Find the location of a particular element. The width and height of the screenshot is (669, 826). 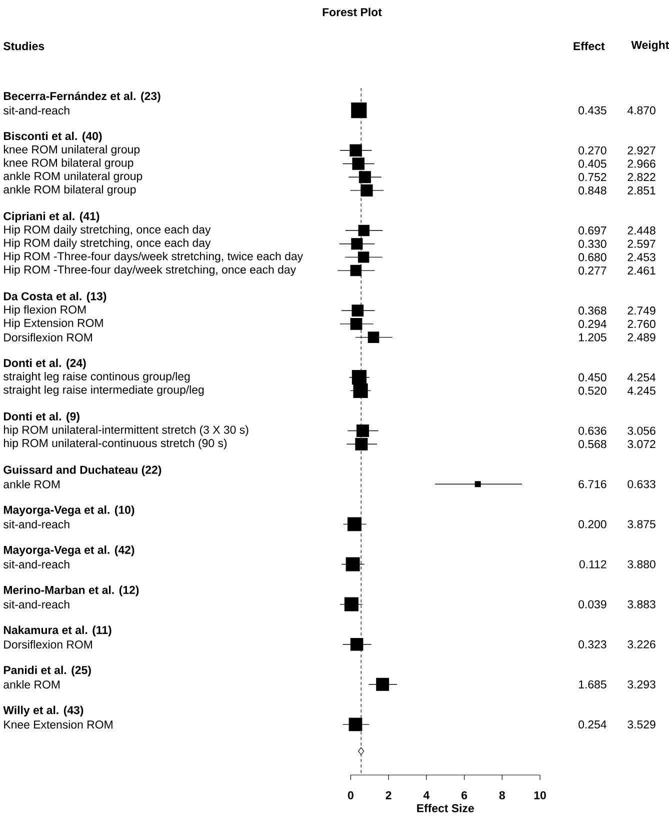

text: 3.875 is located at coordinates (642, 524).